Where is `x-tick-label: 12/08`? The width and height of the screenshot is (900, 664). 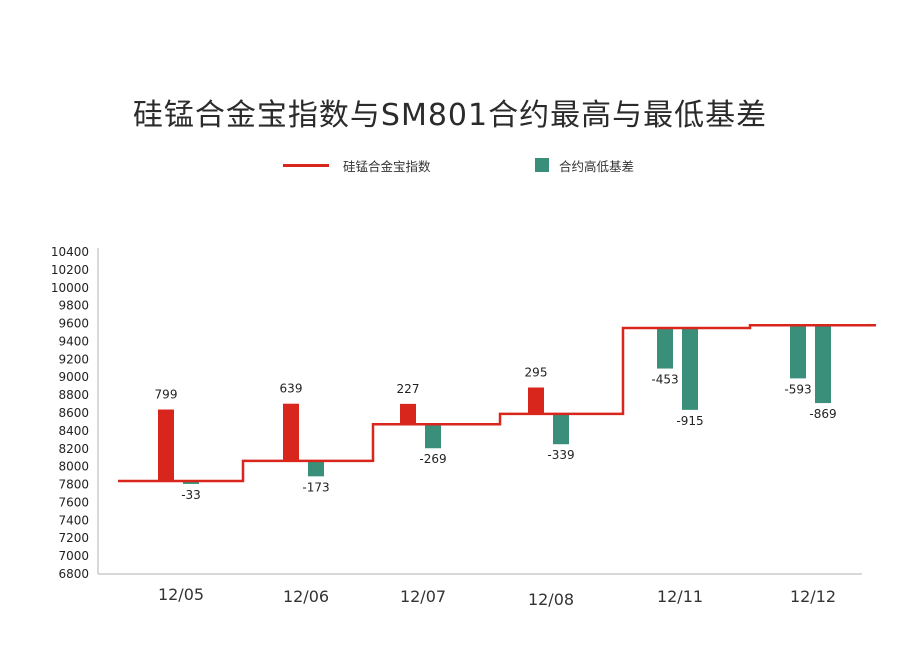 x-tick-label: 12/08 is located at coordinates (551, 599).